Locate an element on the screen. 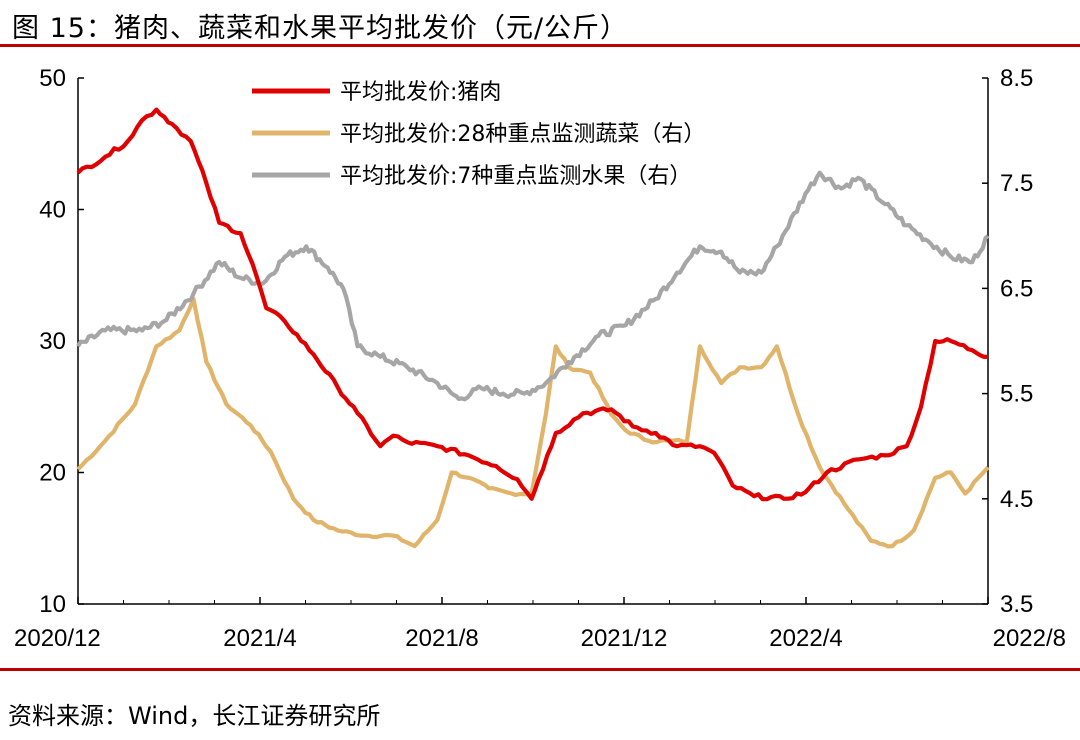 The image size is (1080, 740). x-tick-label: 2021/4 is located at coordinates (259, 638).